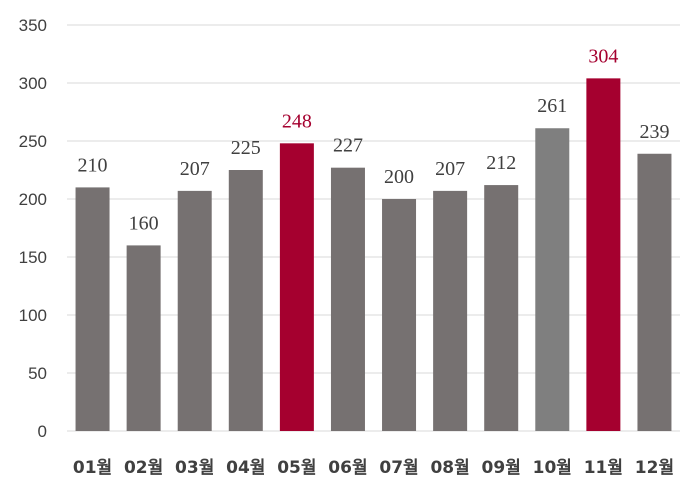  Describe the element at coordinates (33, 315) in the screenshot. I see `y-tick-label: 100` at that location.